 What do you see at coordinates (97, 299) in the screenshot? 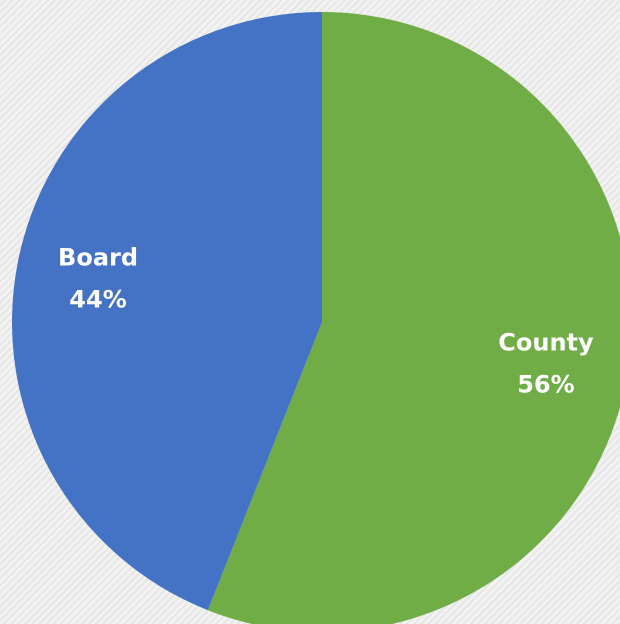
I see `slice-value-label: 44%` at bounding box center [97, 299].